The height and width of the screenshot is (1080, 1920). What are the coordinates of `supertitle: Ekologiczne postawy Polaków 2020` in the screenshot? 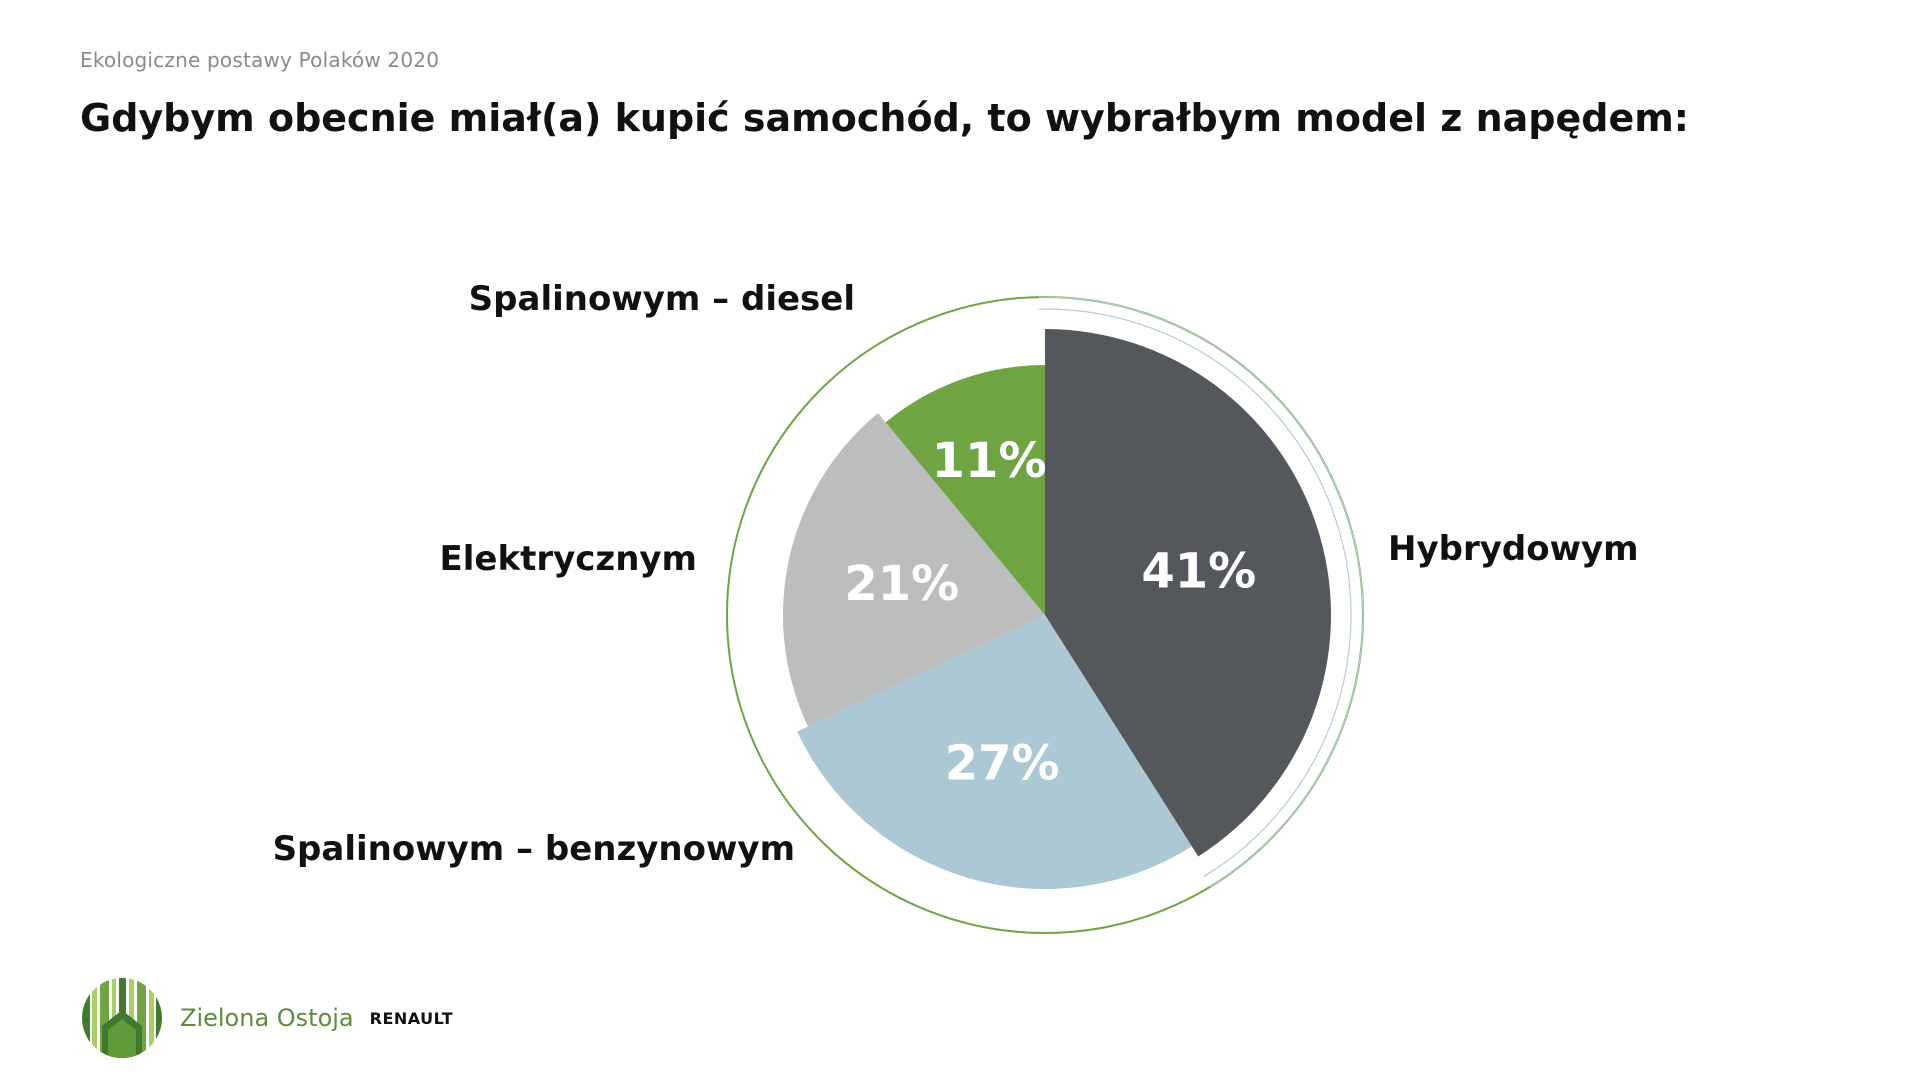 It's located at (260, 60).